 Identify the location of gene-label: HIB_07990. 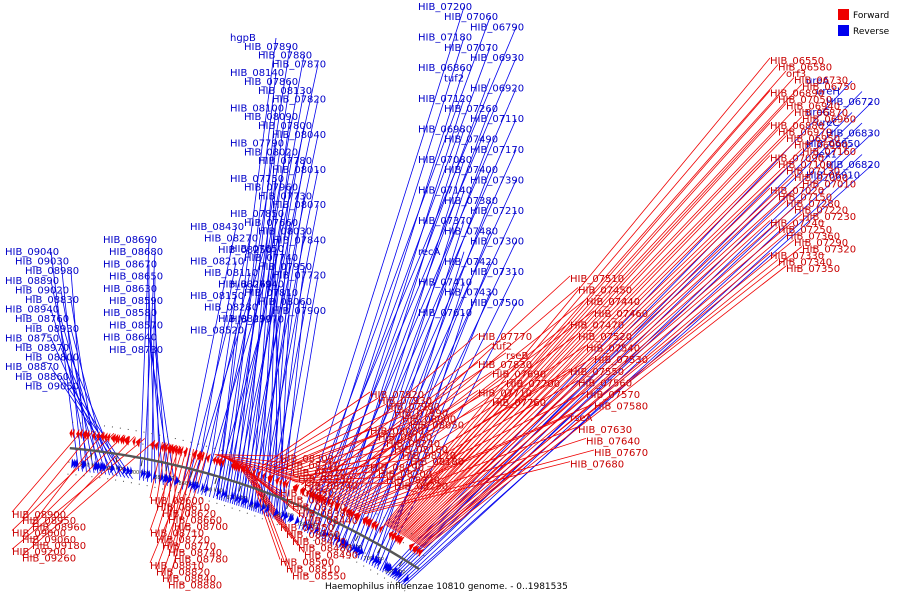
(421, 413).